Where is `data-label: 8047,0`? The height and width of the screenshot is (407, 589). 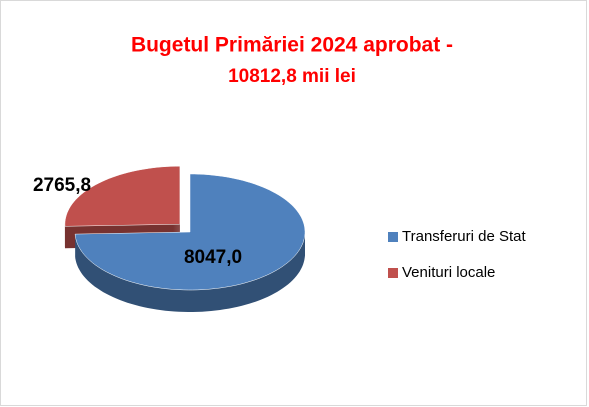
data-label: 8047,0 is located at coordinates (213, 257).